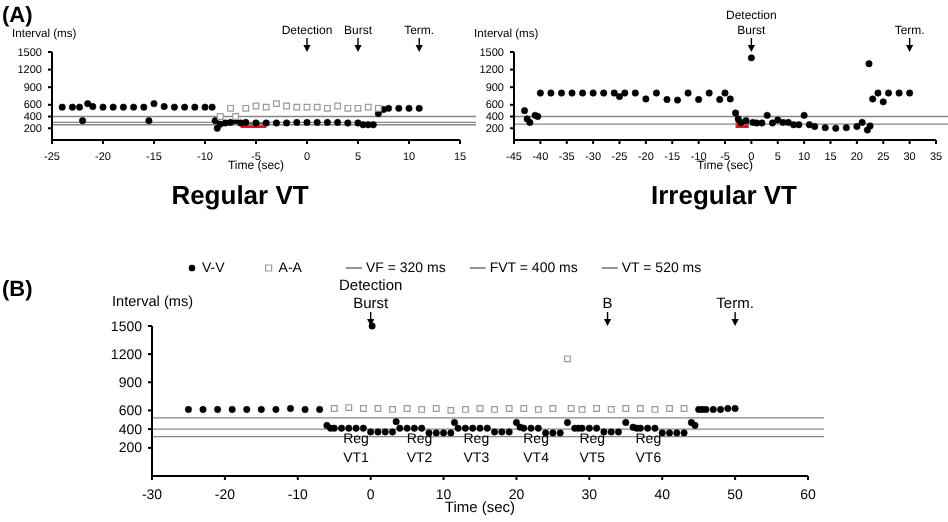  I want to click on text: Irregular VT, so click(724, 195).